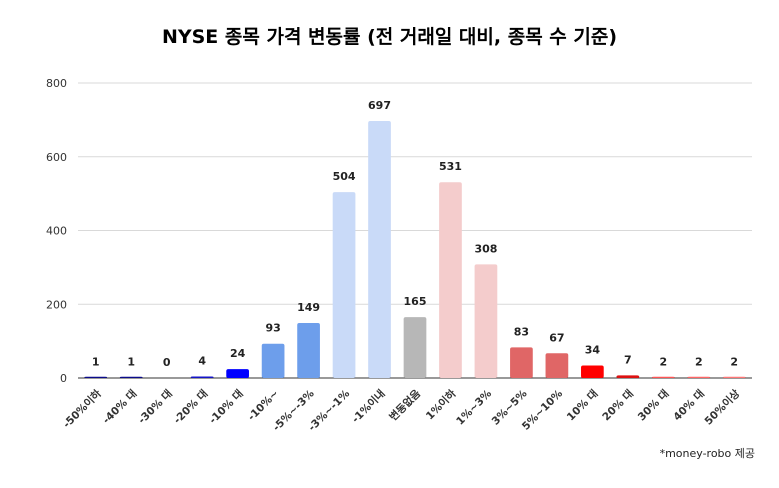 The height and width of the screenshot is (488, 779). Describe the element at coordinates (264, 406) in the screenshot. I see `x-tick-label: -10%~` at that location.